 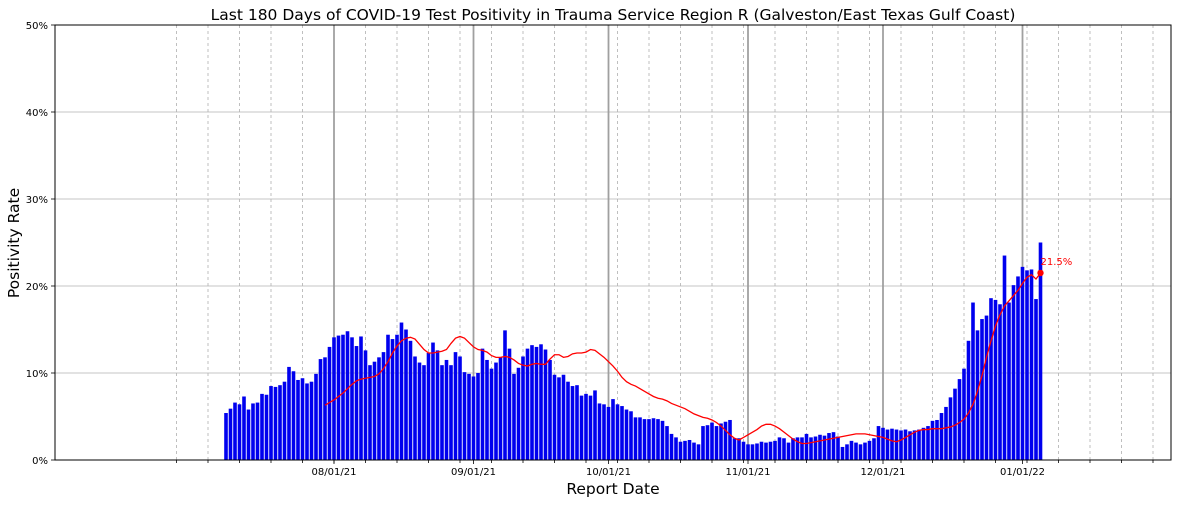 What do you see at coordinates (37, 287) in the screenshot?
I see `y-tick-label: 20%` at bounding box center [37, 287].